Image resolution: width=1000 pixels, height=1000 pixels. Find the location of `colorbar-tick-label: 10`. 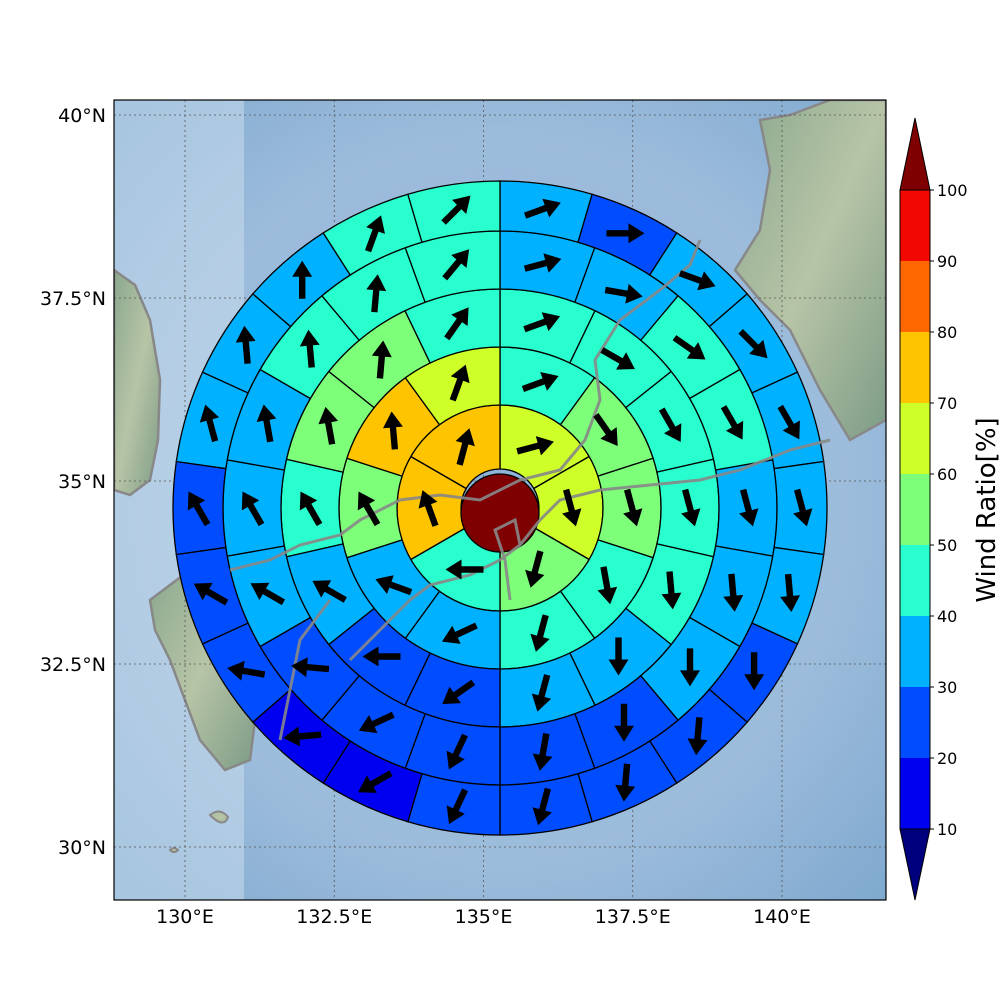

colorbar-tick-label: 10 is located at coordinates (947, 829).